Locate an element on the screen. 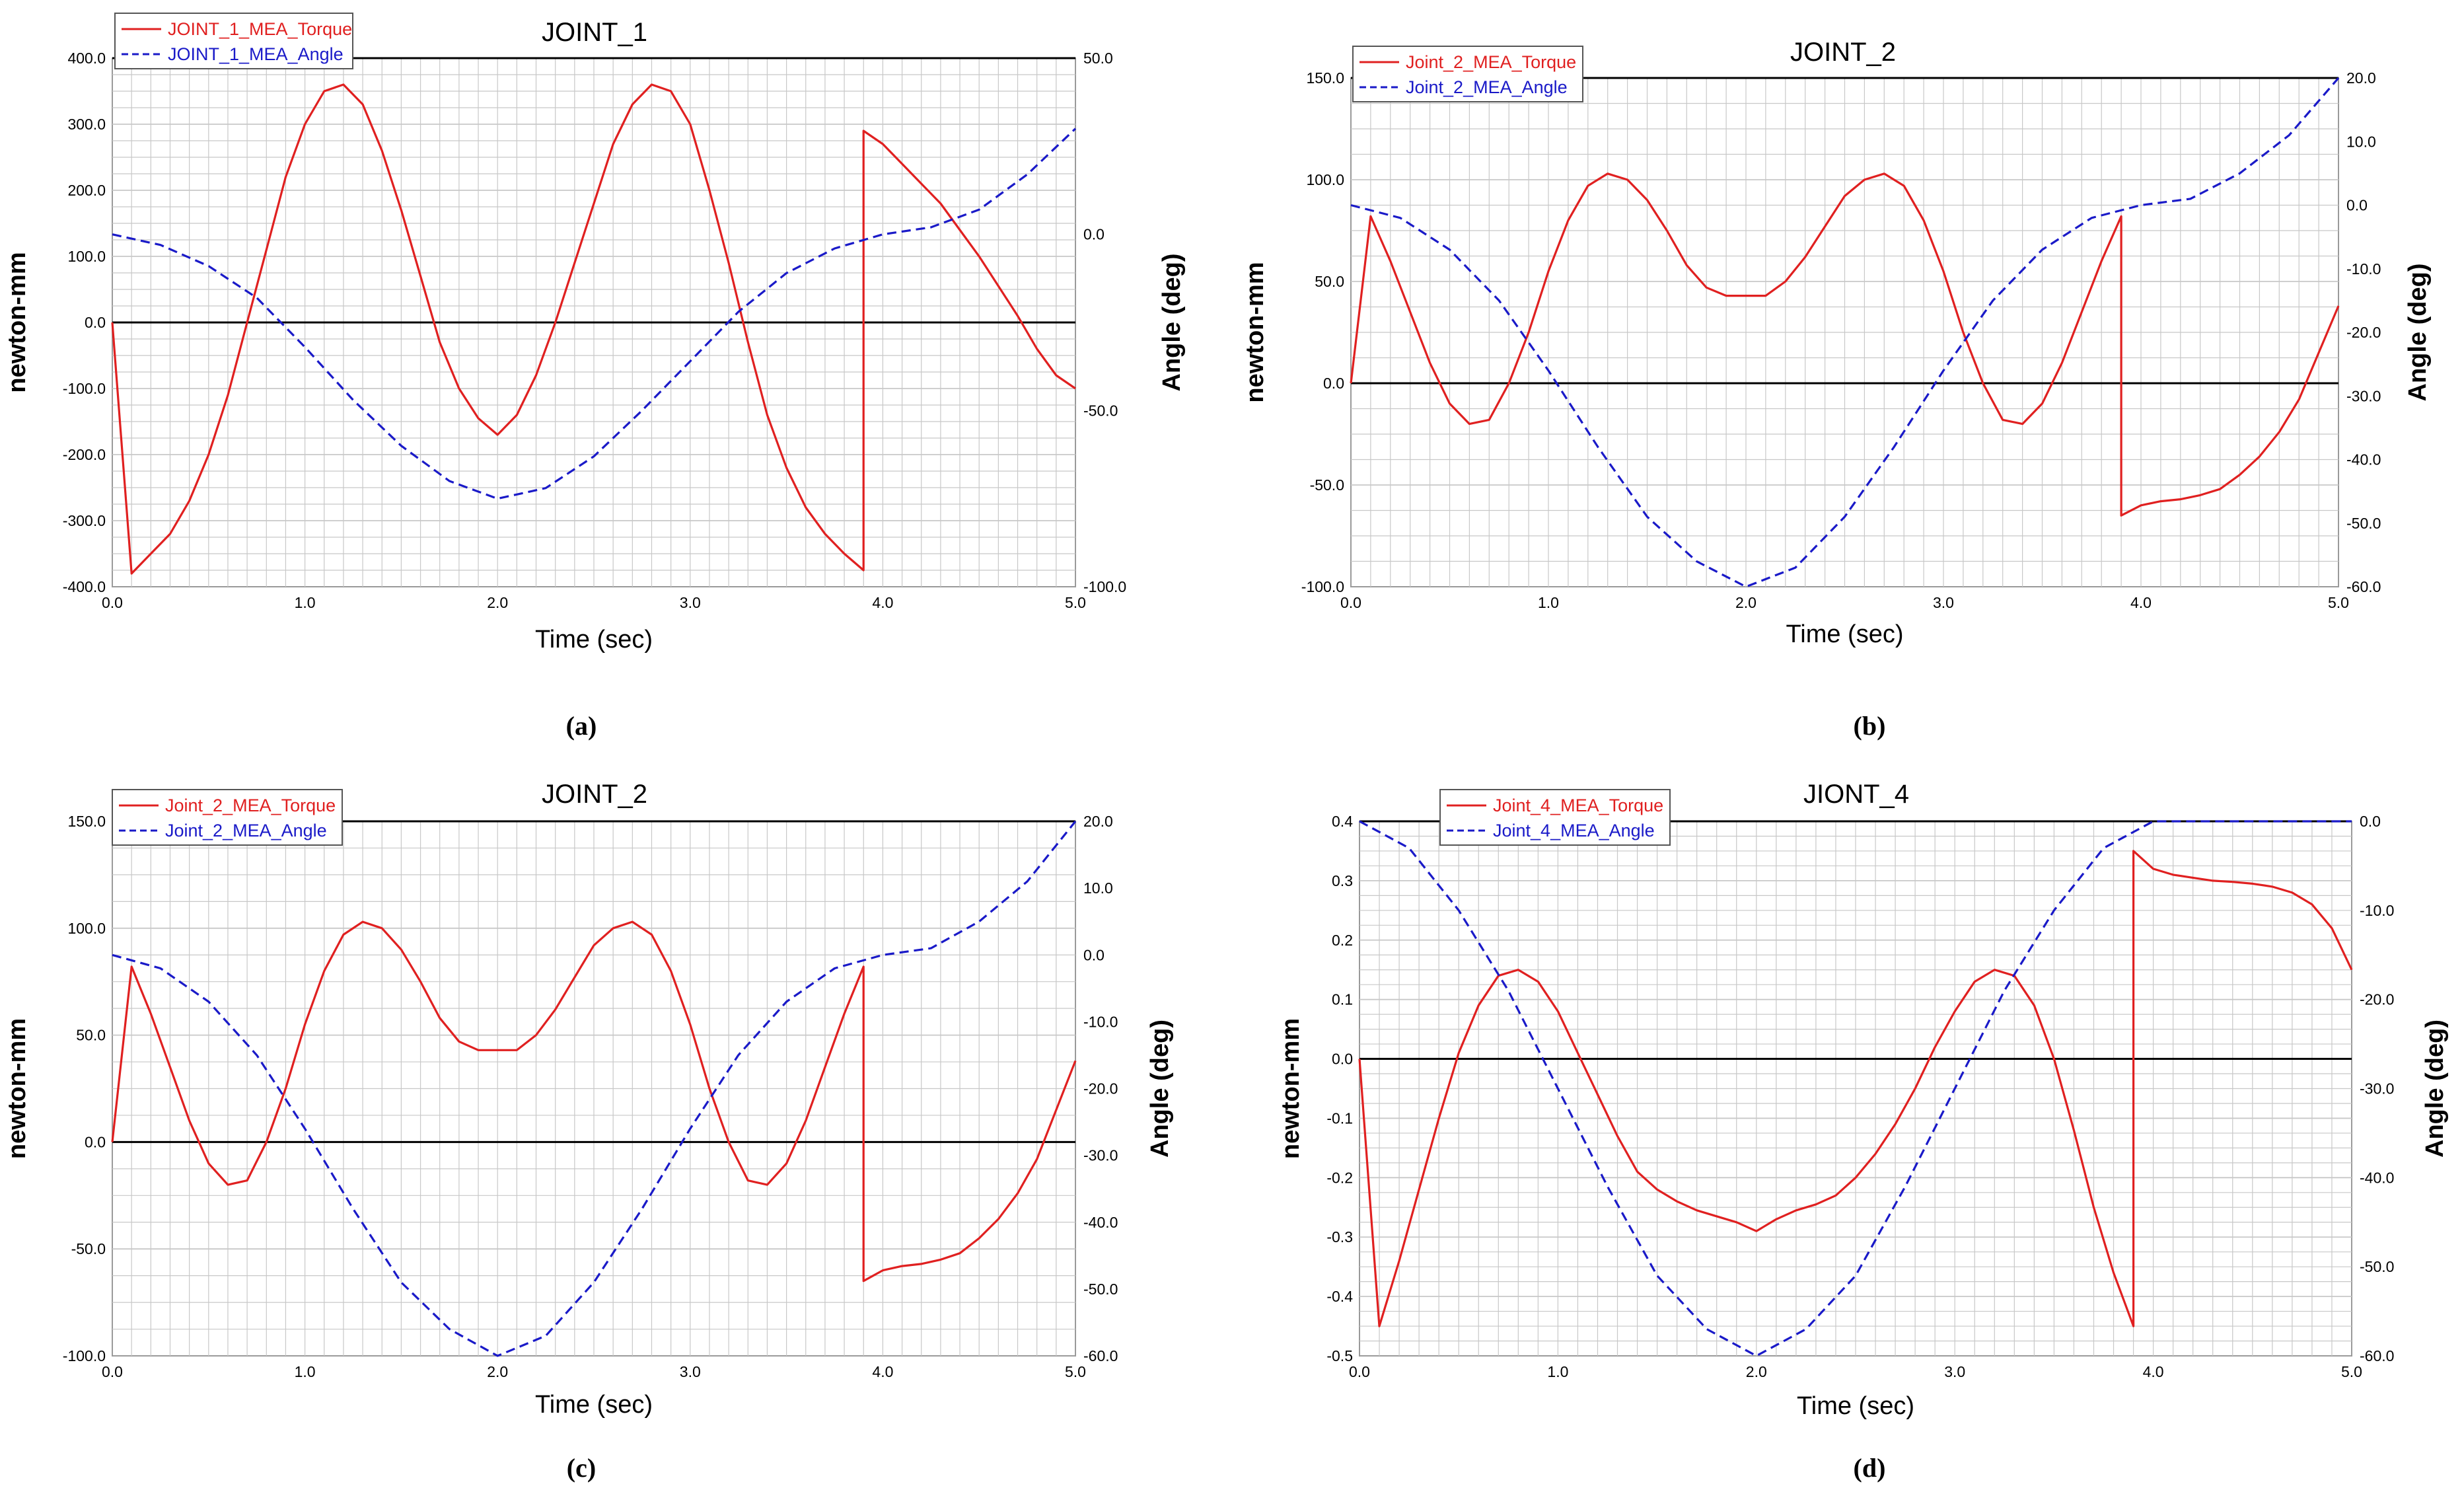  y-tick-label: -0.2 is located at coordinates (1339, 1177).